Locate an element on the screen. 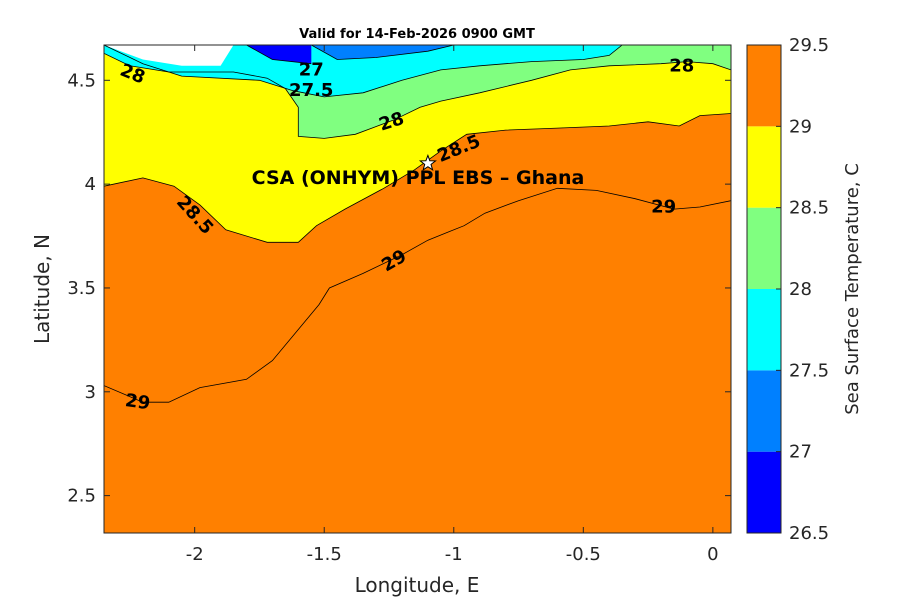 This screenshot has width=900, height=600. y-tick-label: 3 is located at coordinates (90, 392).